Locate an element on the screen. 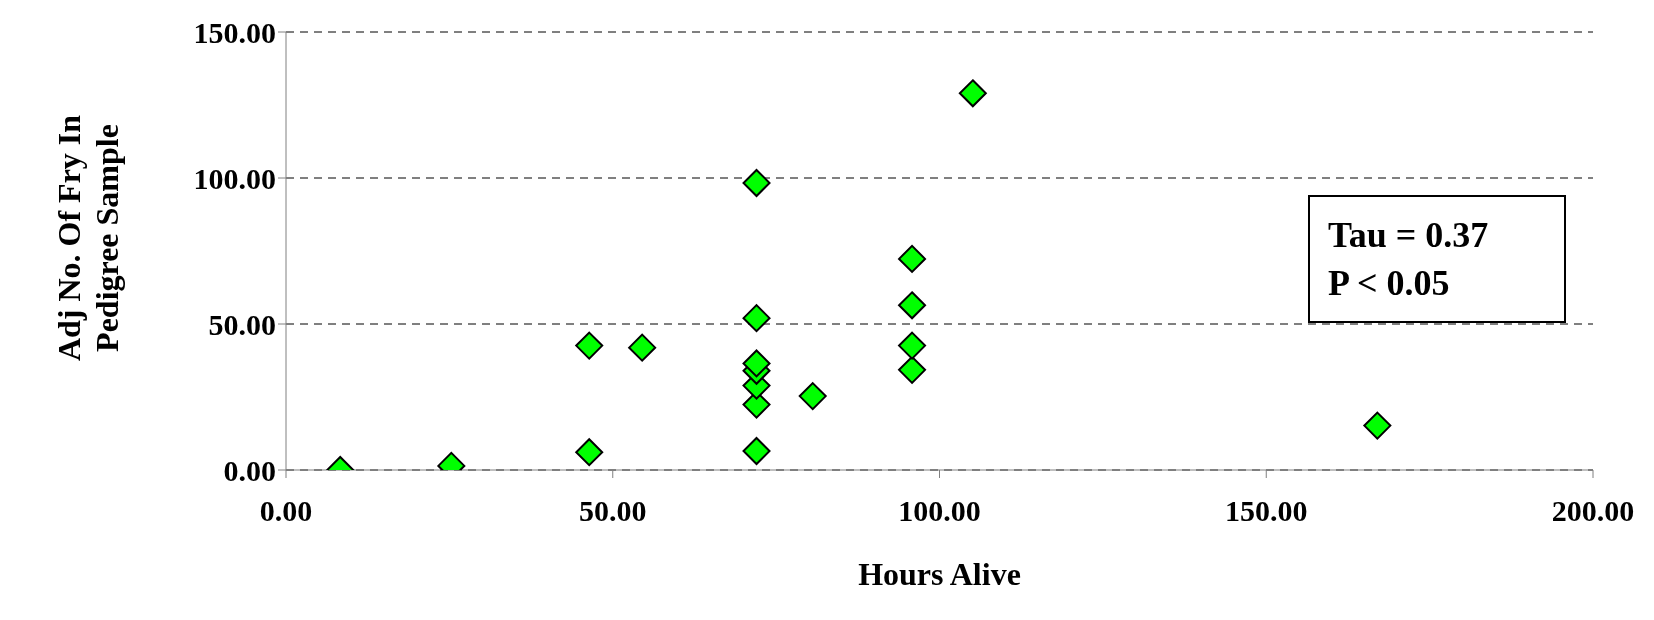 The height and width of the screenshot is (620, 1654). annotation: Tau = 0.37 is located at coordinates (1409, 235).